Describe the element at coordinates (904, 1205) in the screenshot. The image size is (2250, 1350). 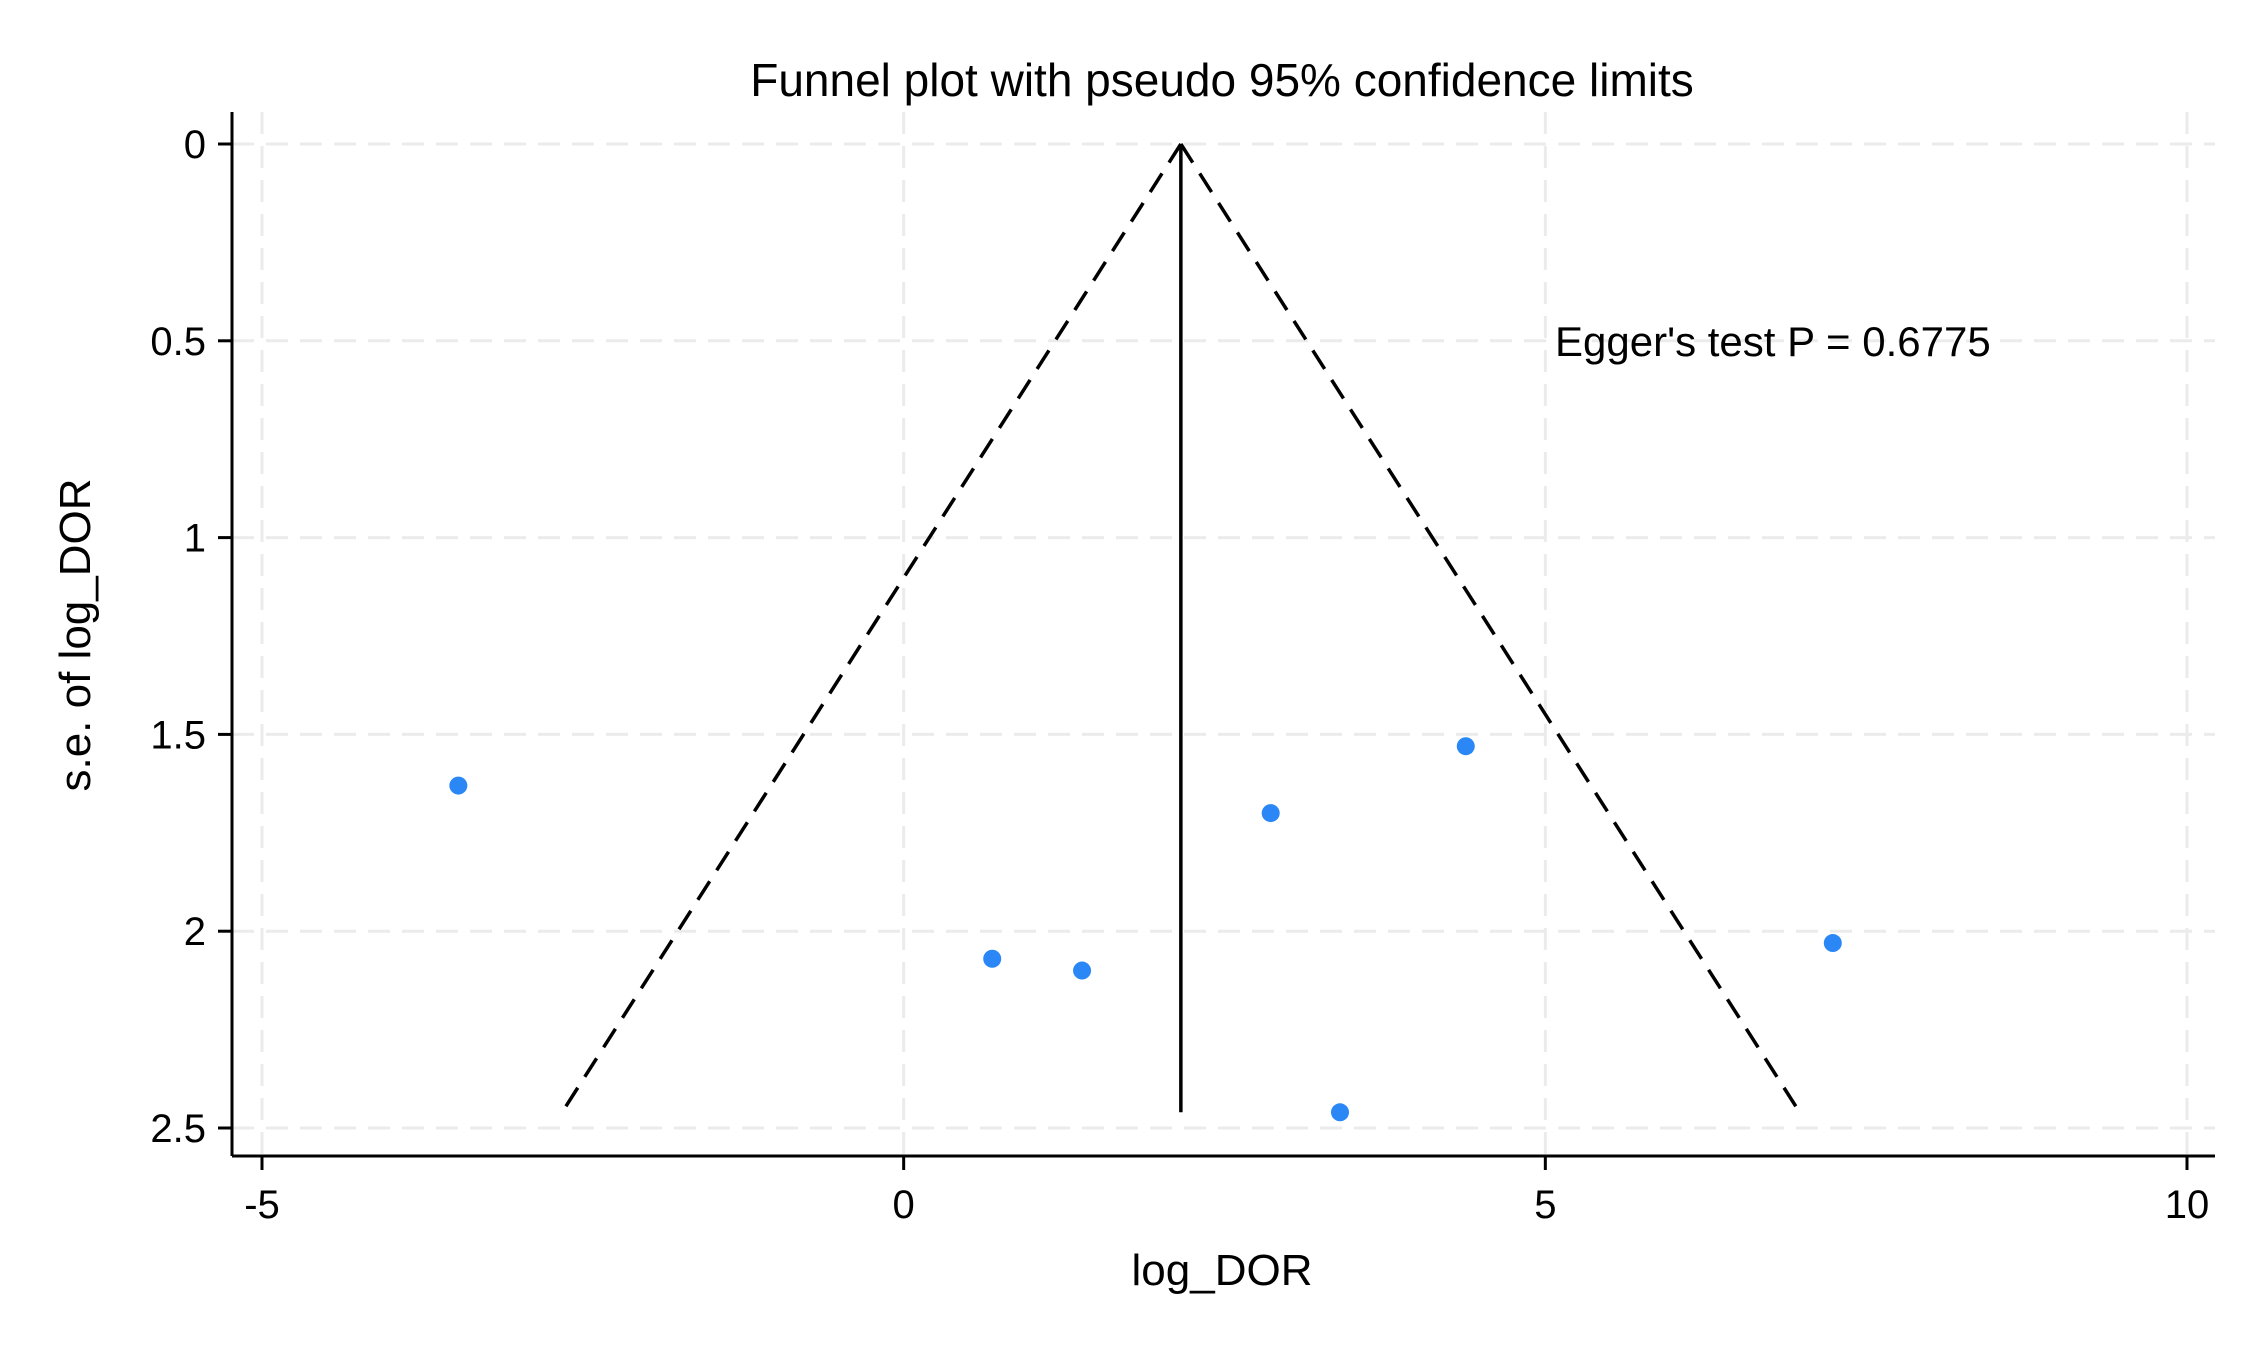
I see `x-tick-label: 0` at that location.